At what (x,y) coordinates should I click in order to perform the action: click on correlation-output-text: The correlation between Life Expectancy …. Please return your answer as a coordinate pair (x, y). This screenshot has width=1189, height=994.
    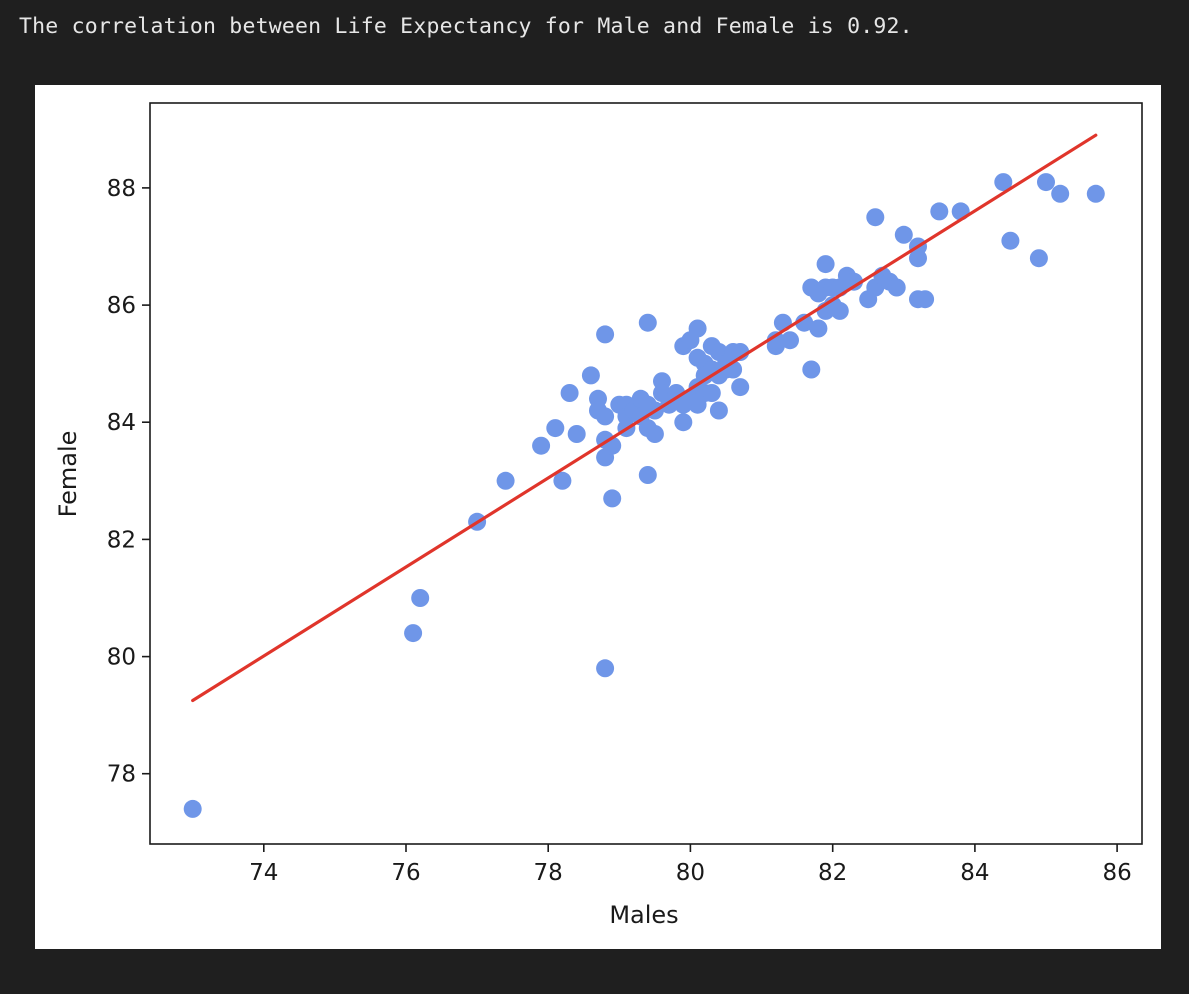
    Looking at the image, I should click on (466, 26).